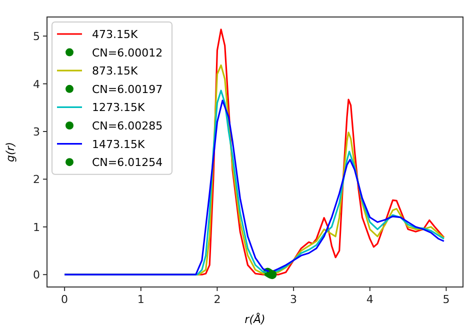  Describe the element at coordinates (36, 275) in the screenshot. I see `y-tick-label: 0` at that location.